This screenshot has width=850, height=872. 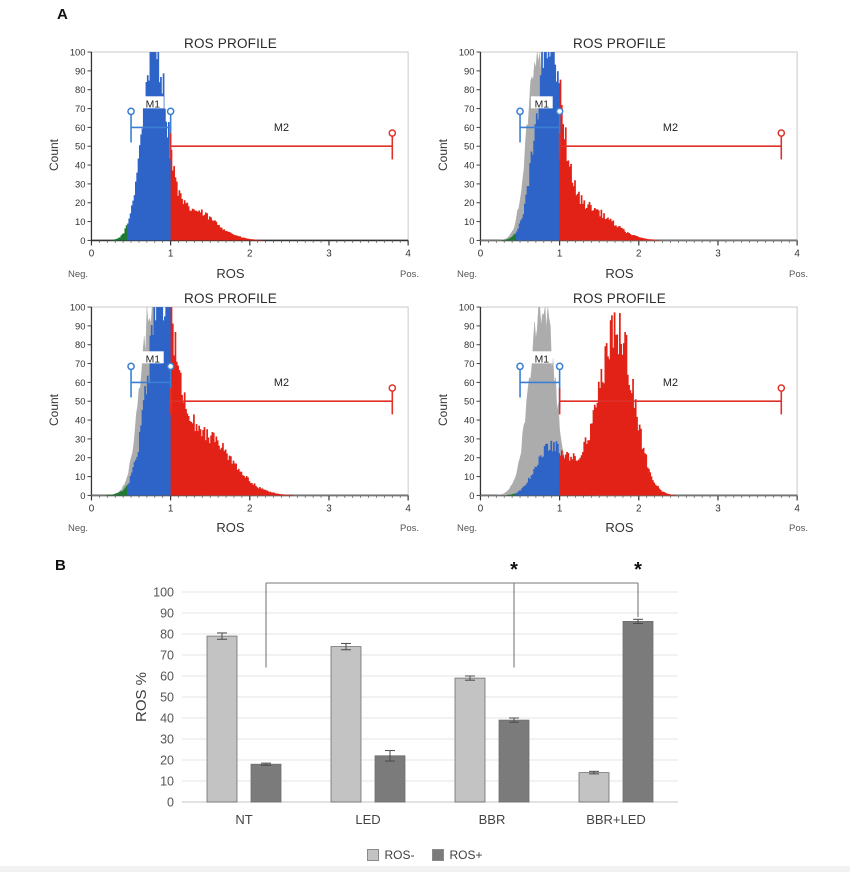 I want to click on panel-label-b: B, so click(x=60, y=565).